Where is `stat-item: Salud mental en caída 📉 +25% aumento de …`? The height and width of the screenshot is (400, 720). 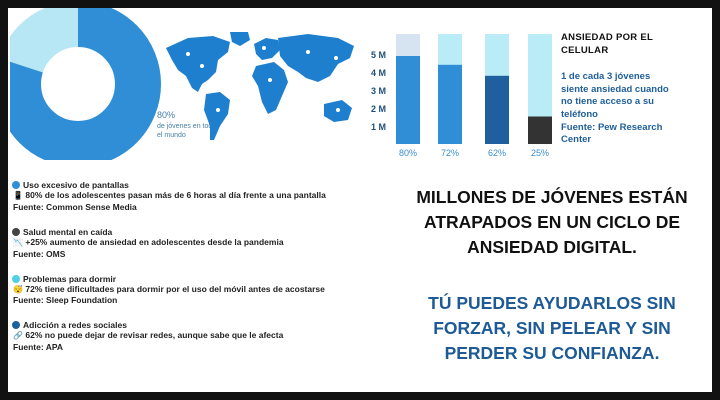 stat-item: Salud mental en caída 📉 +25% aumento de … is located at coordinates (202, 244).